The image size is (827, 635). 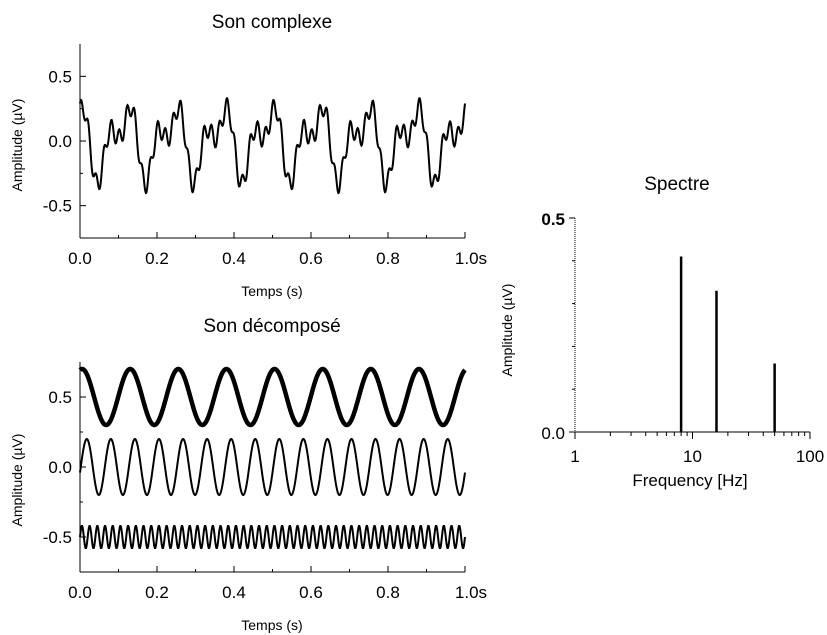 What do you see at coordinates (689, 480) in the screenshot?
I see `spectrum-xlabel: Frequency [Hz]` at bounding box center [689, 480].